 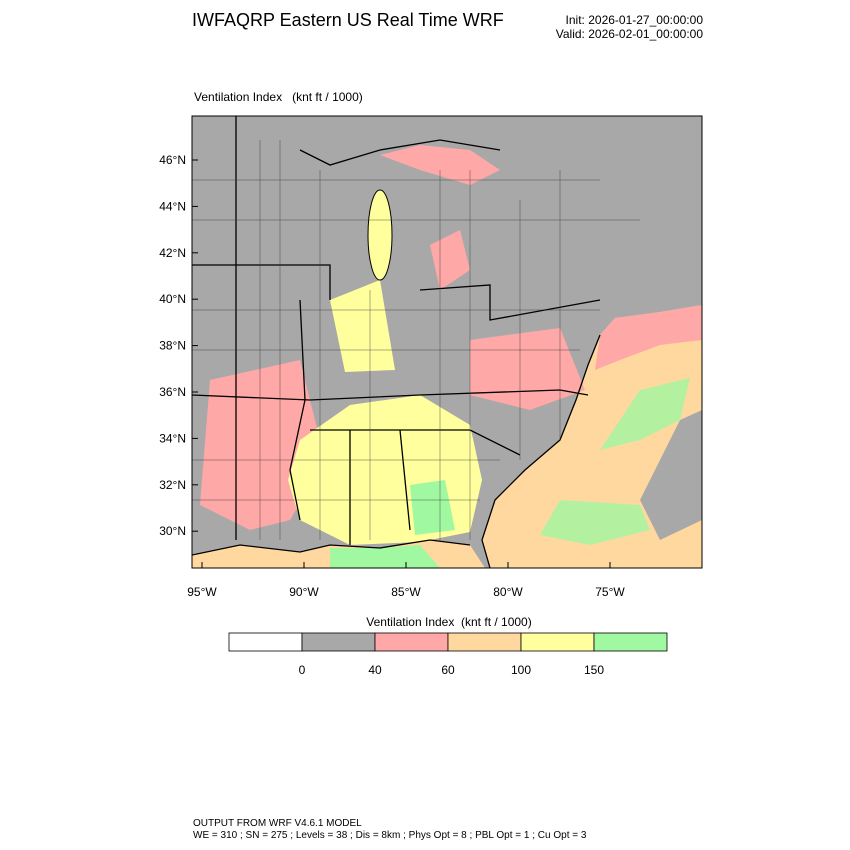 What do you see at coordinates (448, 654) in the screenshot?
I see `colorbar: 0 40 60 100 150` at bounding box center [448, 654].